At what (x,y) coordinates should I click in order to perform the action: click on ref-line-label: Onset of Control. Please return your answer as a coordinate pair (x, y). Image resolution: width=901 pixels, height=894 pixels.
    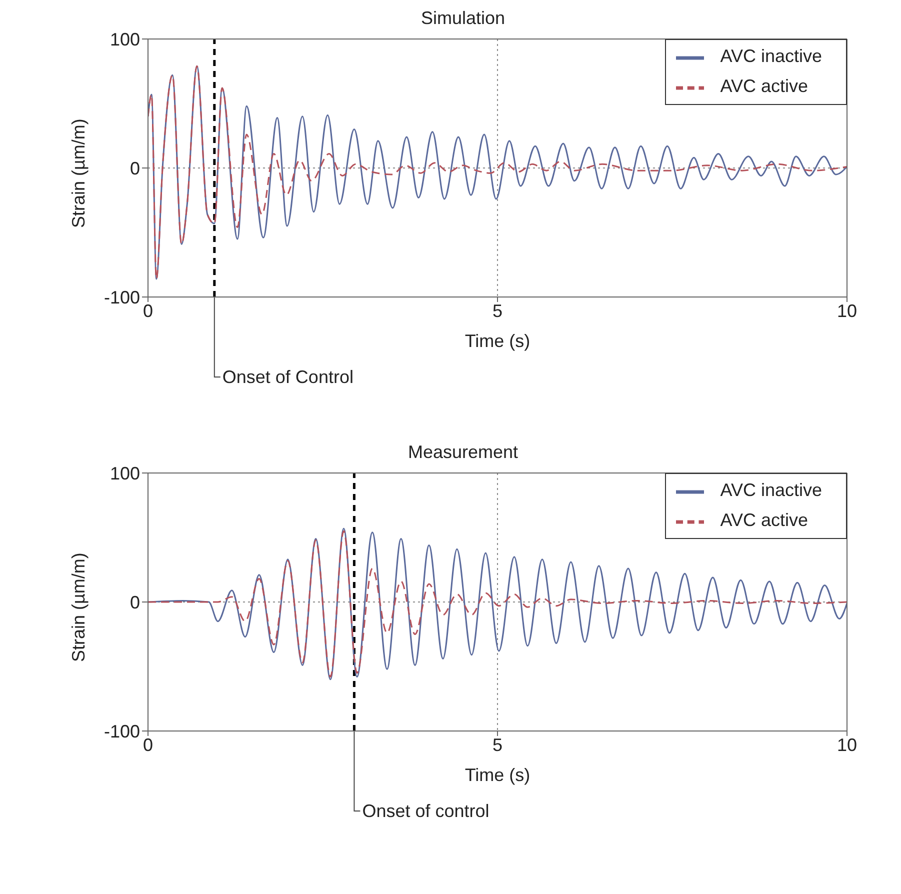
    Looking at the image, I should click on (288, 377).